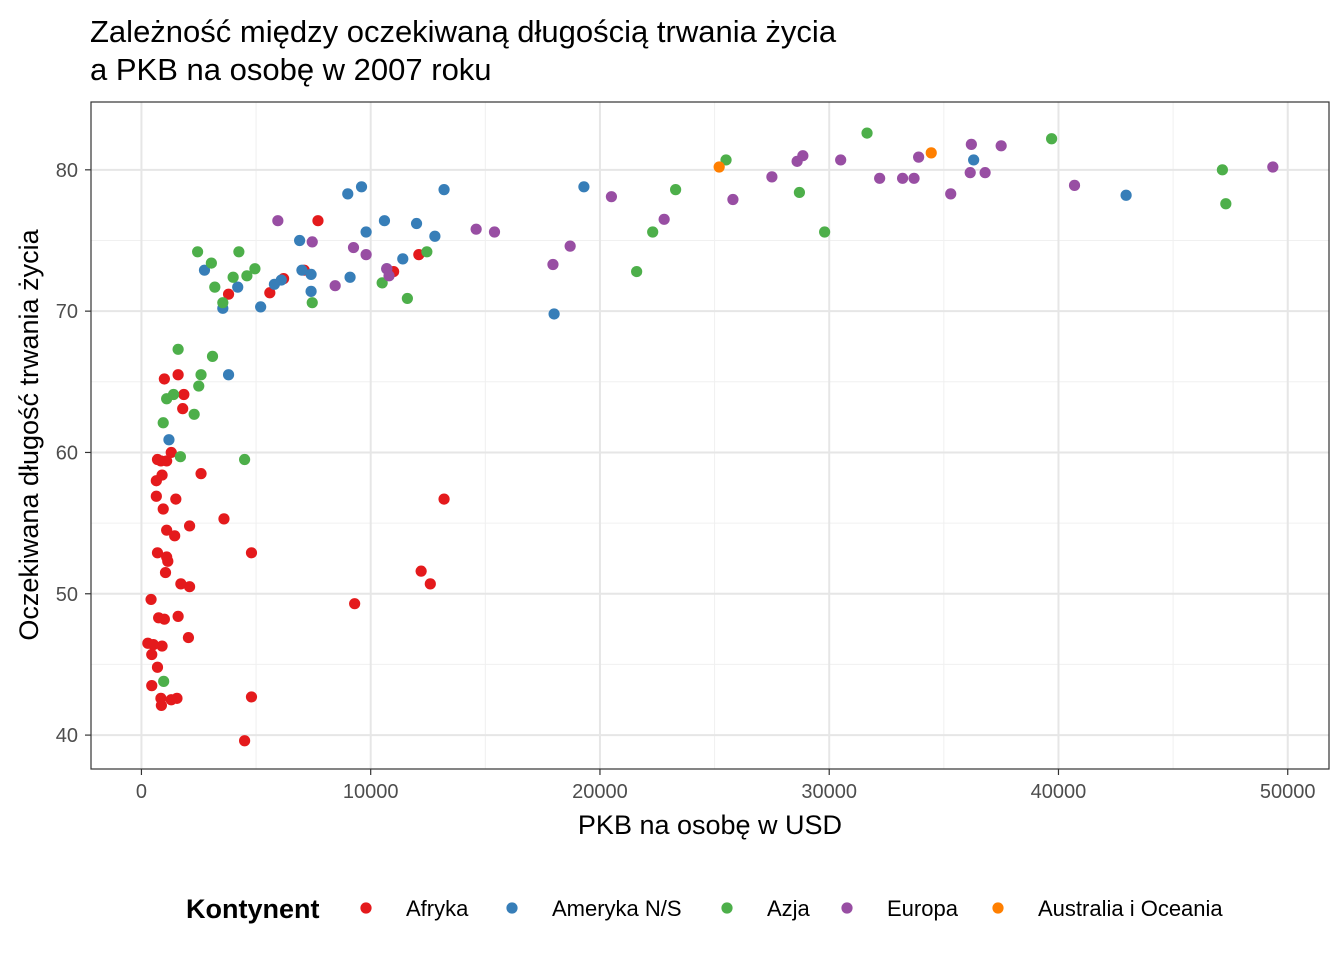 The width and height of the screenshot is (1344, 960). What do you see at coordinates (710, 825) in the screenshot?
I see `x-axis-title: PKB na osobę w USD` at bounding box center [710, 825].